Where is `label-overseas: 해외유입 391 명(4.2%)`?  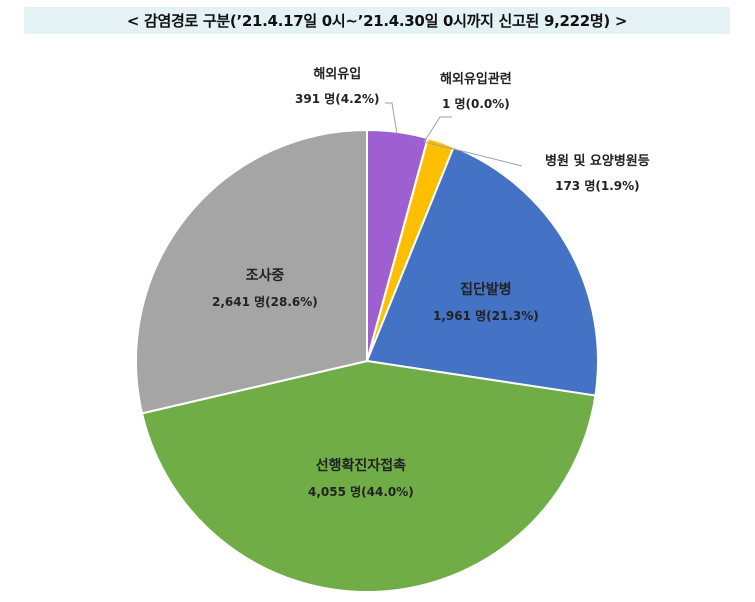 label-overseas: 해외유입 391 명(4.2%) is located at coordinates (337, 86).